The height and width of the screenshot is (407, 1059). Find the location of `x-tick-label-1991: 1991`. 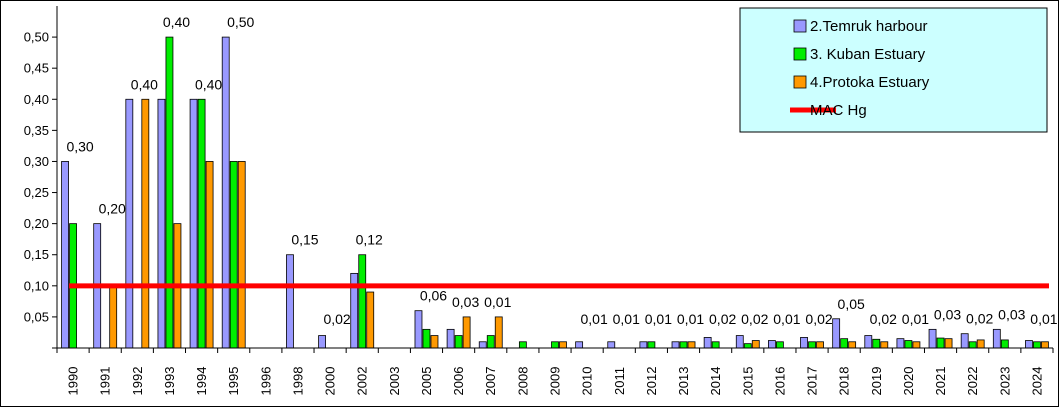

x-tick-label-1991: 1991 is located at coordinates (105, 381).